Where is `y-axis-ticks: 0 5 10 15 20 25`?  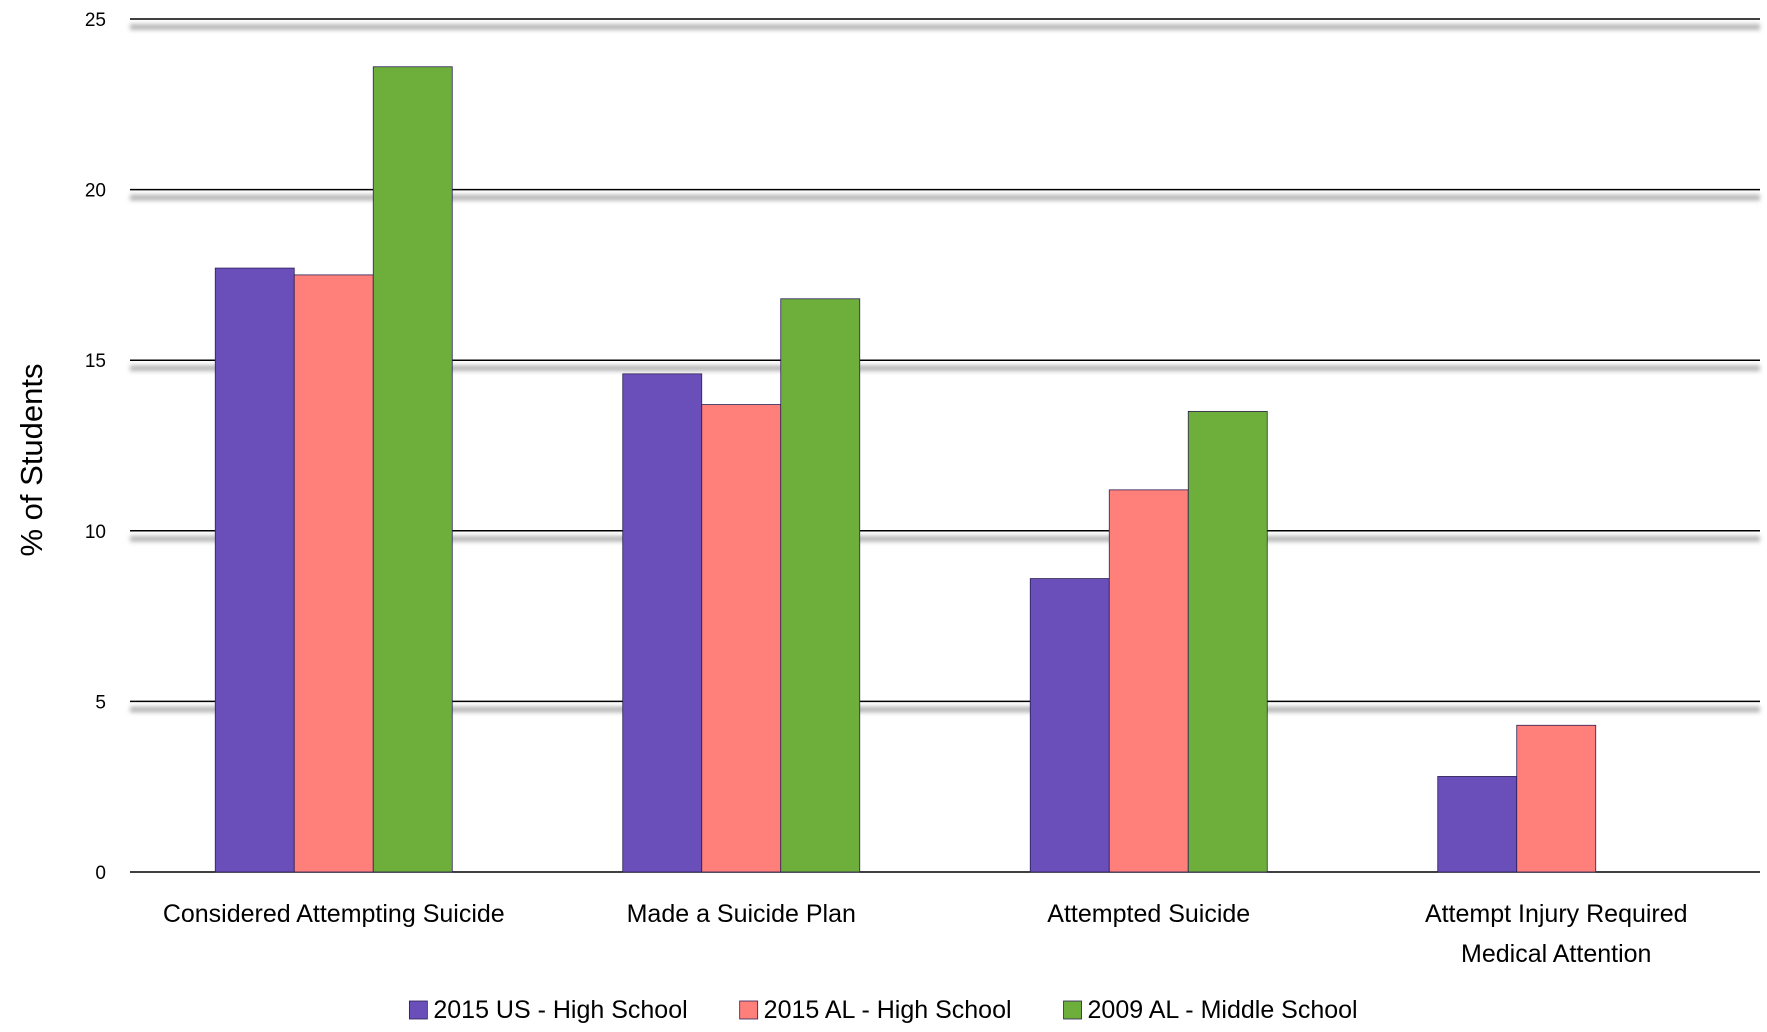
y-axis-ticks: 0 5 10 15 20 25 is located at coordinates (95, 447).